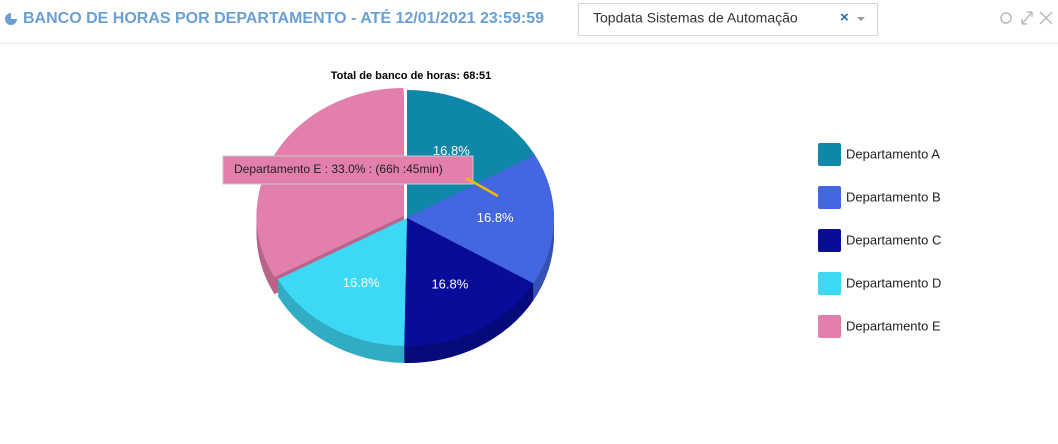  I want to click on company-select-text: Topdata Sistemas de Automação, so click(695, 18).